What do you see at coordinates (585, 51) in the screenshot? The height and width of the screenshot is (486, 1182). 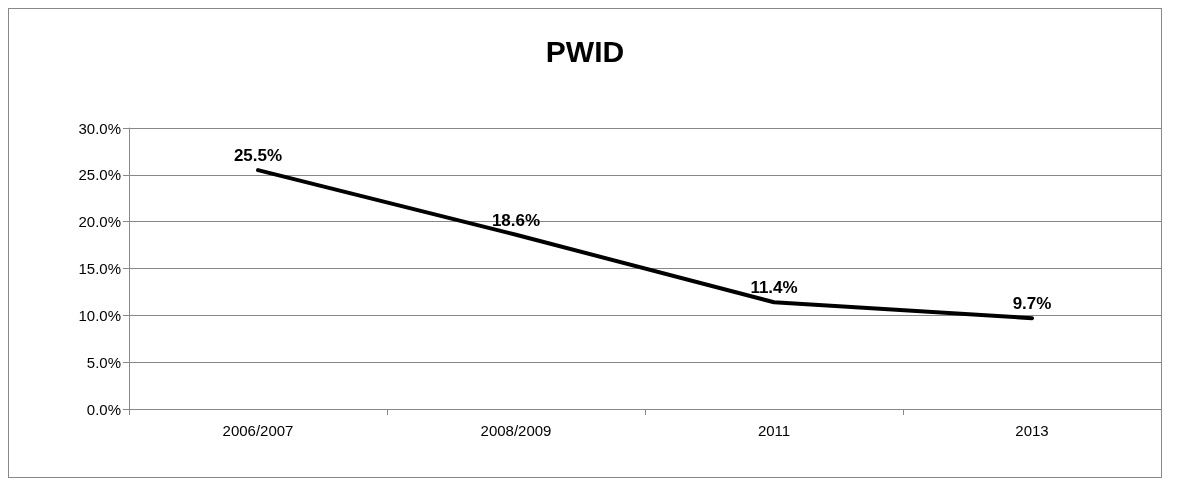 I see `chart-title: PWID` at bounding box center [585, 51].